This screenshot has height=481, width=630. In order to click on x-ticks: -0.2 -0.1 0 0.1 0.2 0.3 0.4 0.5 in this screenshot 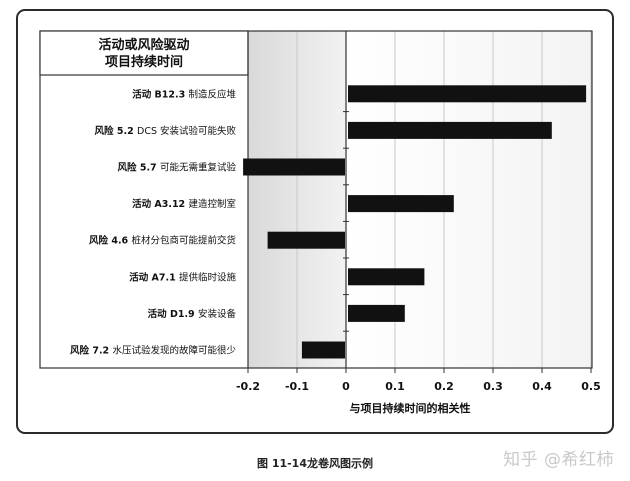, I will do `click(418, 380)`.